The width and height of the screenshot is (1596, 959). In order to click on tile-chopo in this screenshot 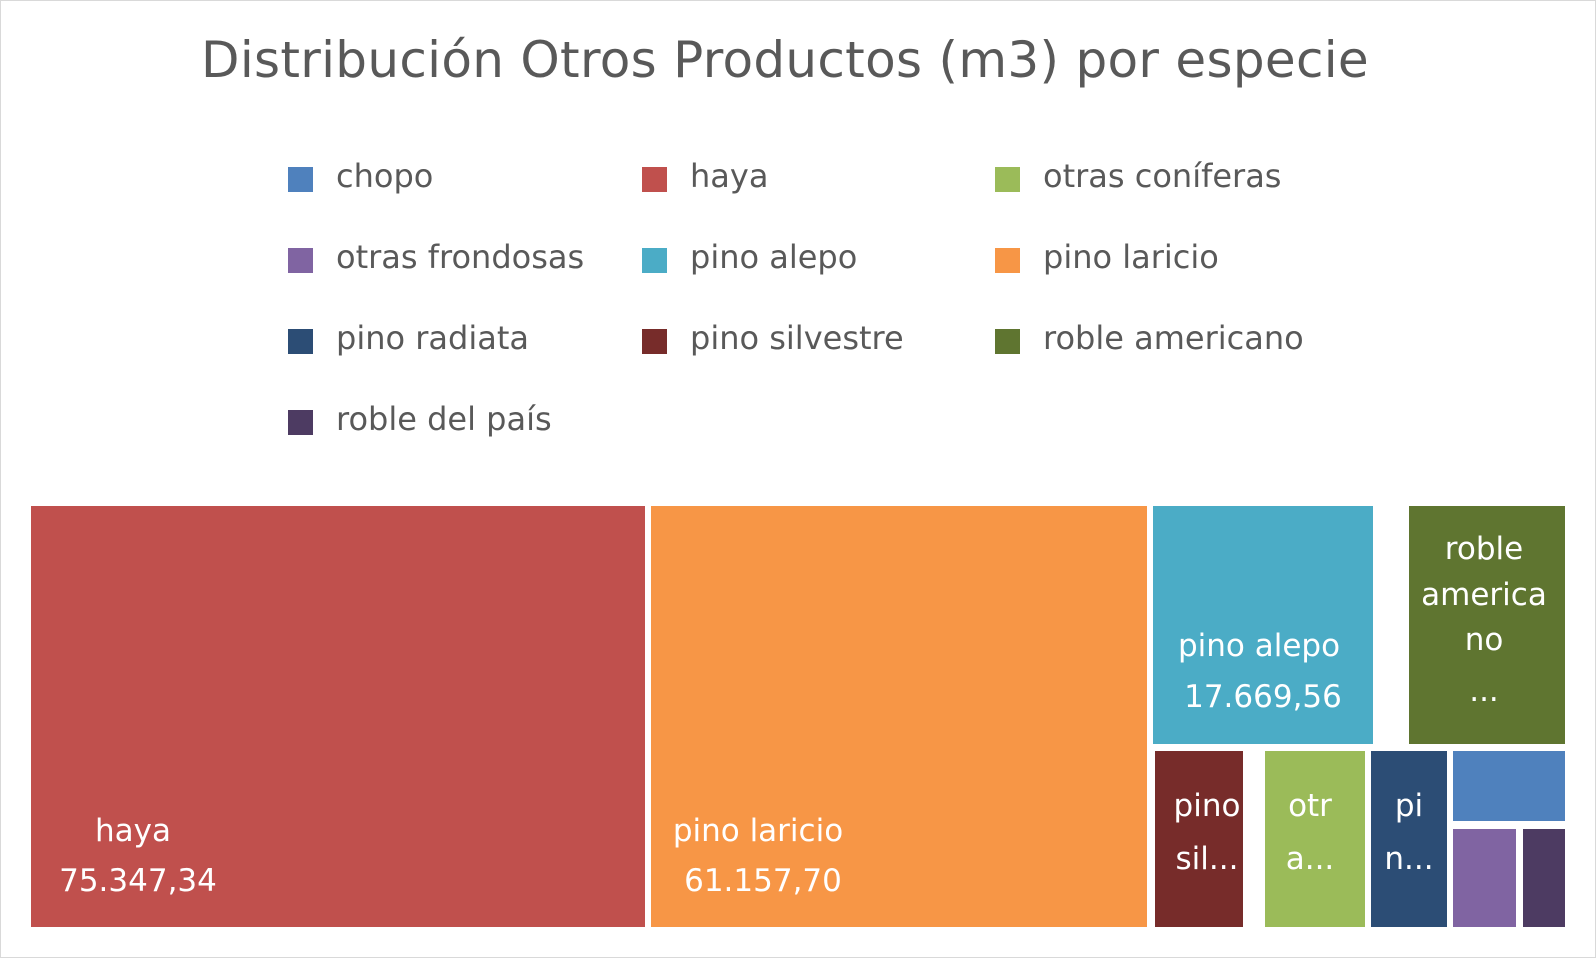, I will do `click(1509, 786)`.